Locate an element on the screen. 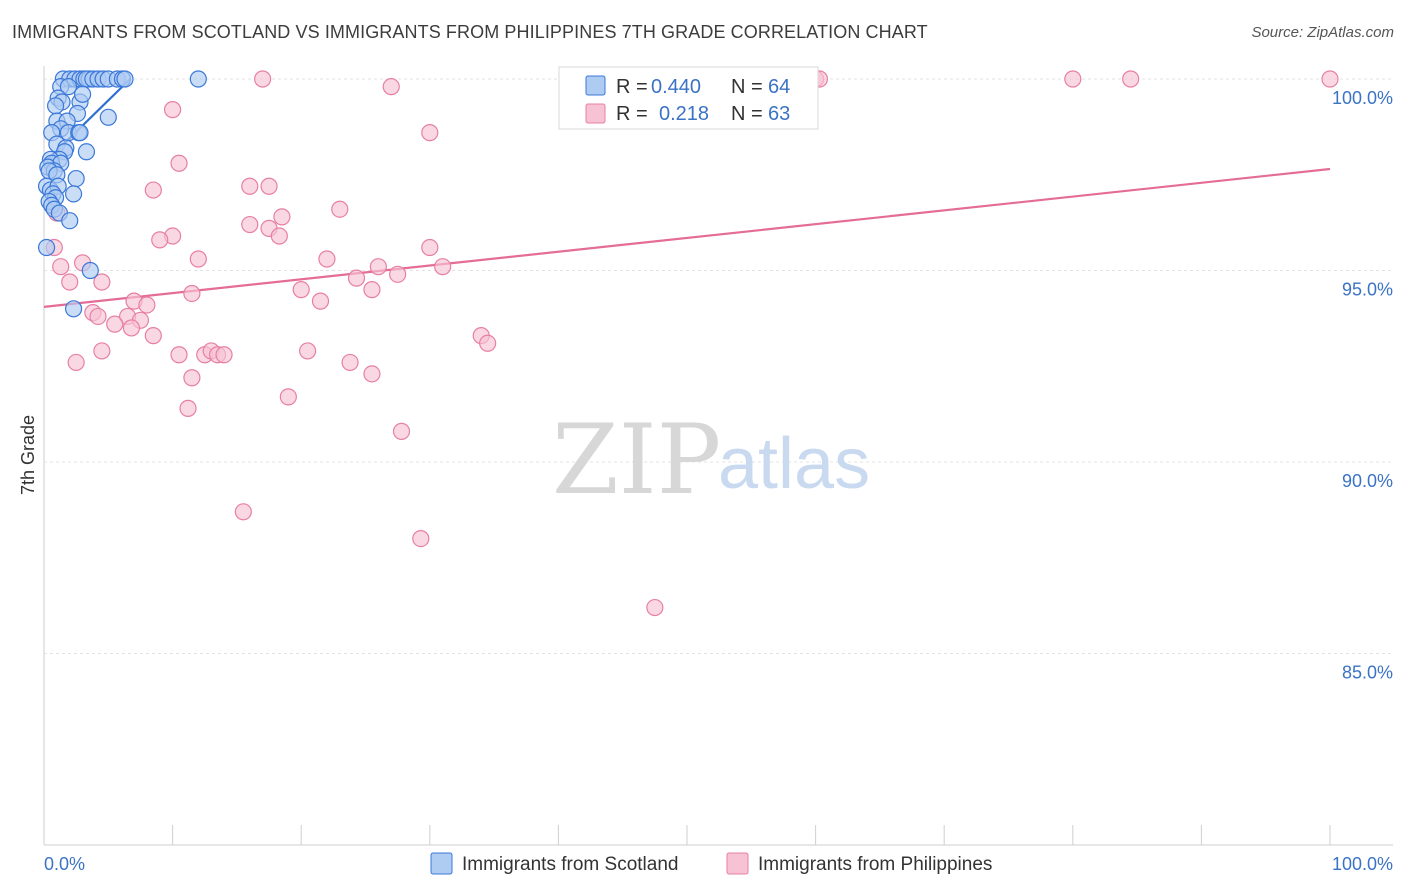 The width and height of the screenshot is (1406, 892). watermark: ZIP atlas is located at coordinates (711, 460).